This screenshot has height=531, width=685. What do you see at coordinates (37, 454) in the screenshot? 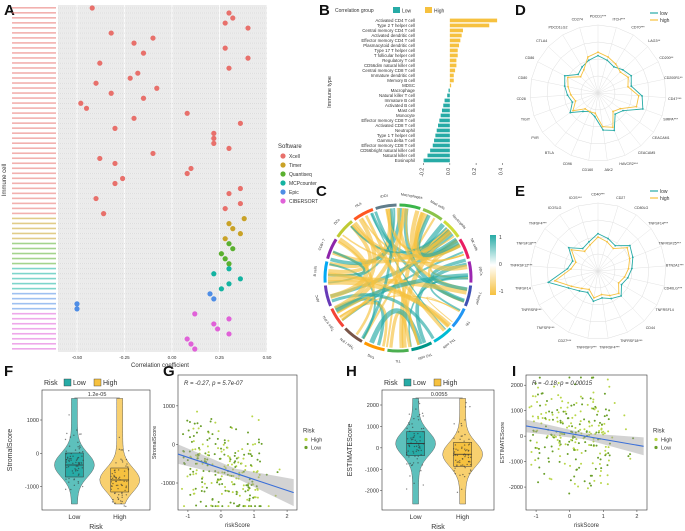
I see `y-tick-label: 0` at bounding box center [37, 454].